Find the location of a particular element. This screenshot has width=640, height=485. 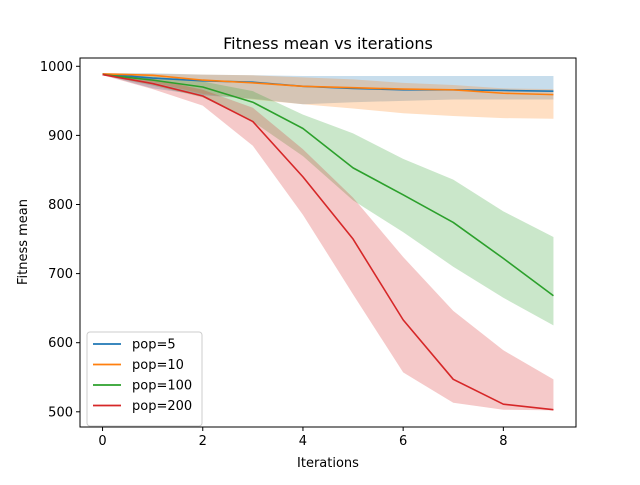

legend-label: pop=10 is located at coordinates (158, 365).